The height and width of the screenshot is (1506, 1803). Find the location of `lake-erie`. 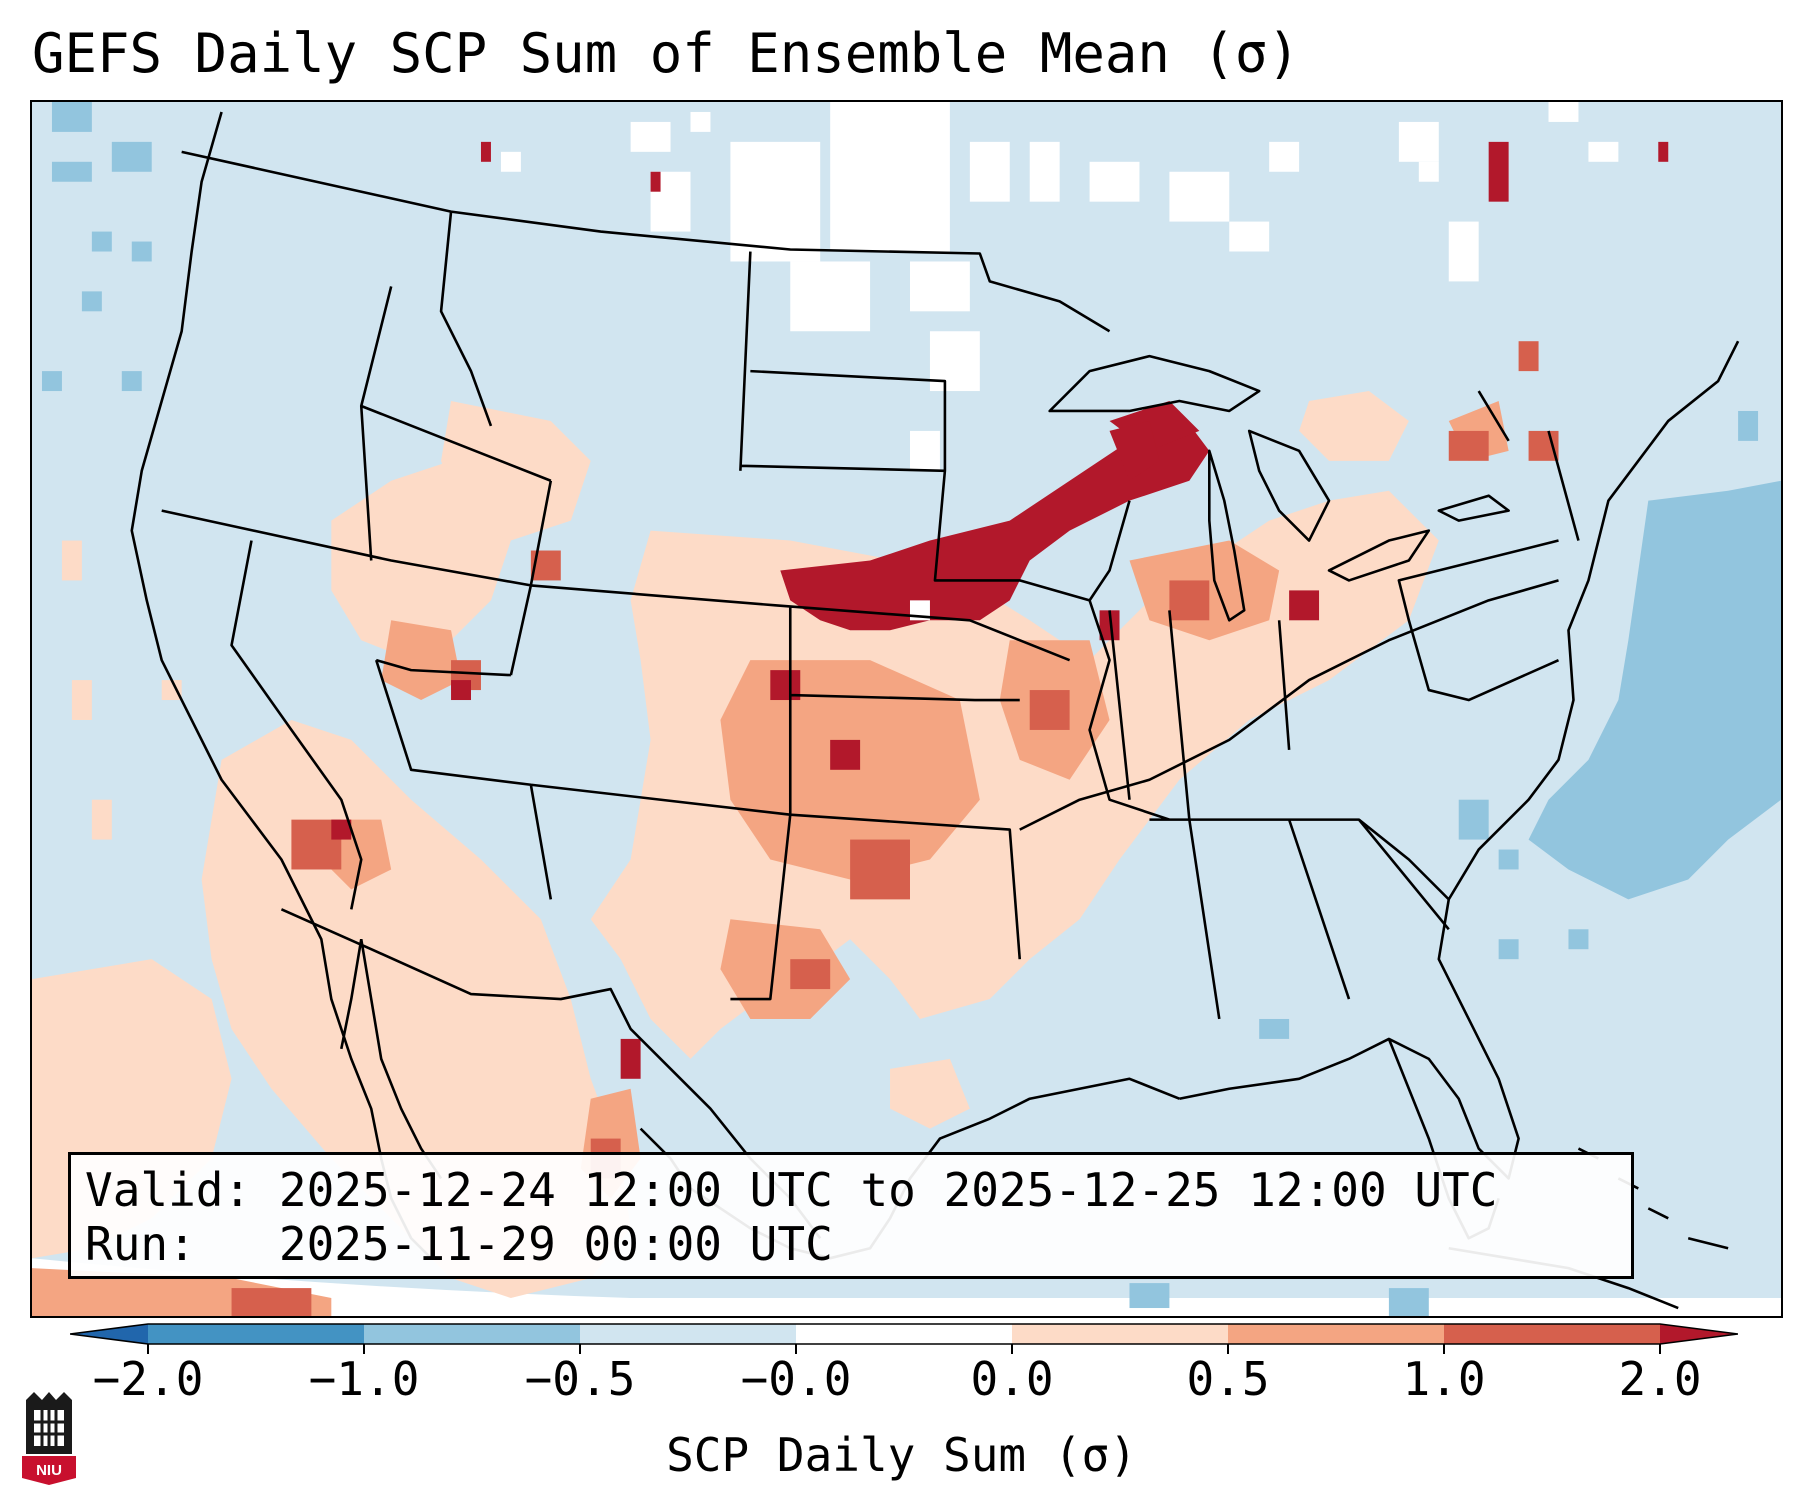

lake-erie is located at coordinates (1379, 555).